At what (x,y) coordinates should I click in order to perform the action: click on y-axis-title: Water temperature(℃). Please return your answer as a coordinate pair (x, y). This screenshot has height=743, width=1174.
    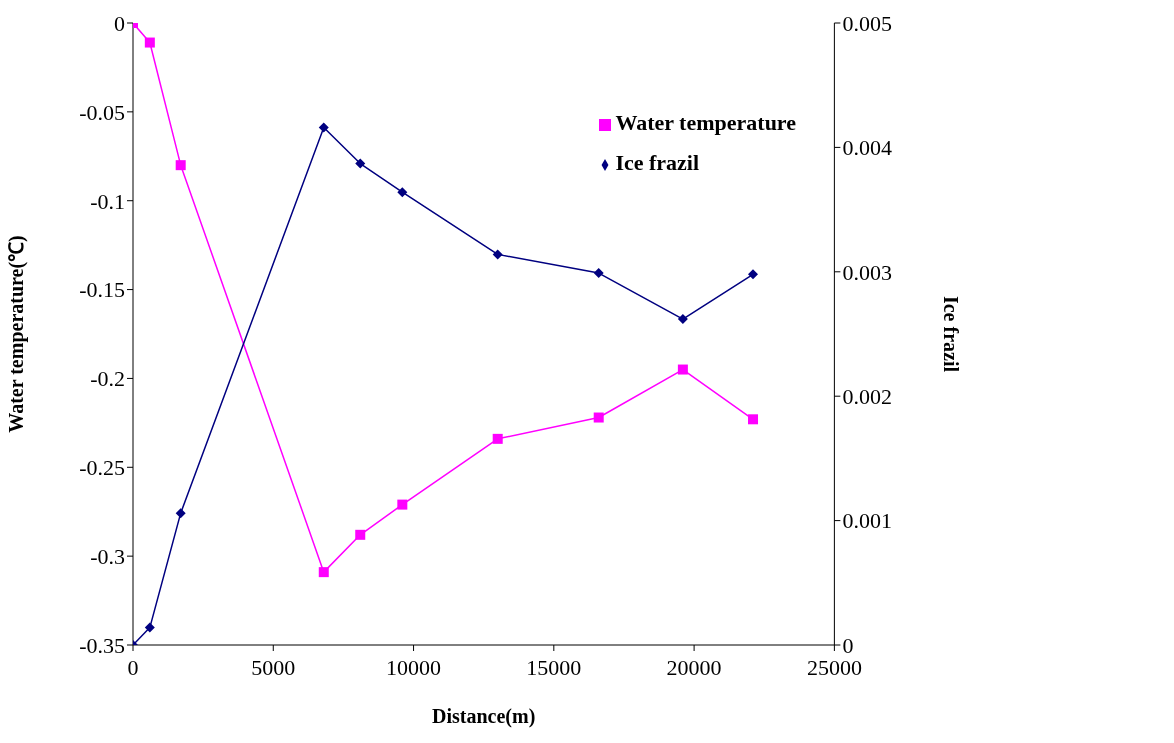
    Looking at the image, I should click on (17, 334).